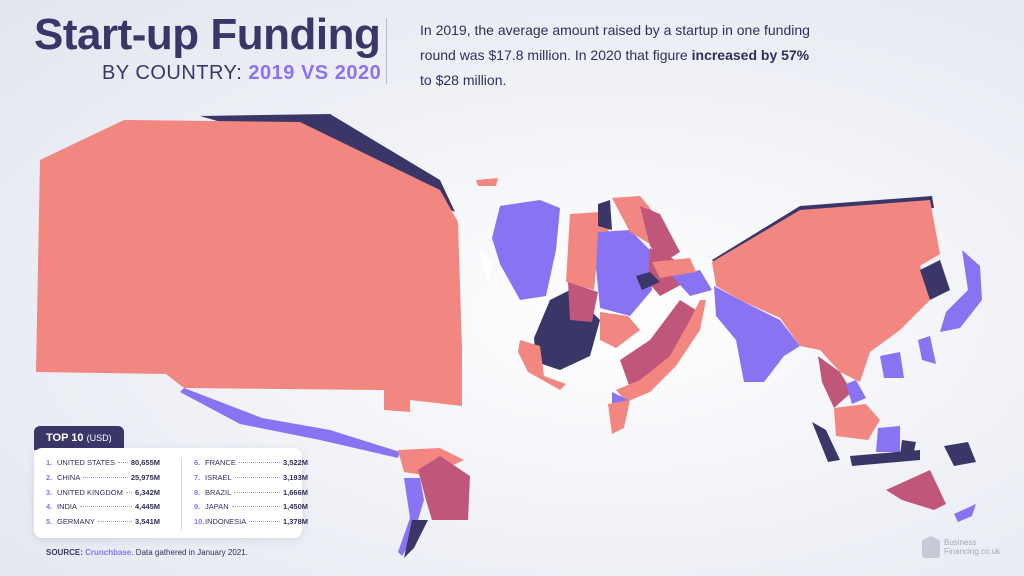 The image size is (1024, 576). Describe the element at coordinates (295, 492) in the screenshot. I see `top10-value: 1,666M` at that location.